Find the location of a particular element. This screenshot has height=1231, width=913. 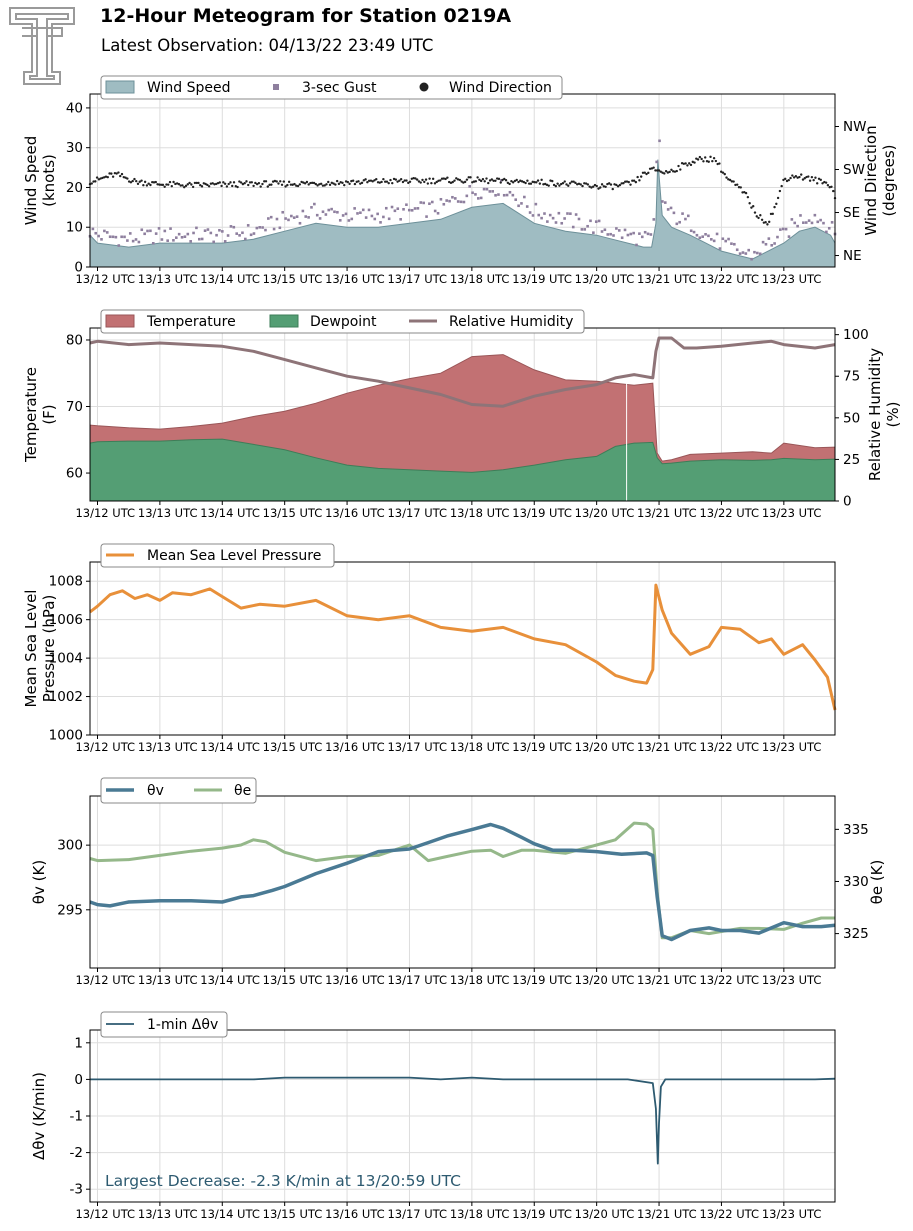

y-axis-label: θv (K) is located at coordinates (39, 882).